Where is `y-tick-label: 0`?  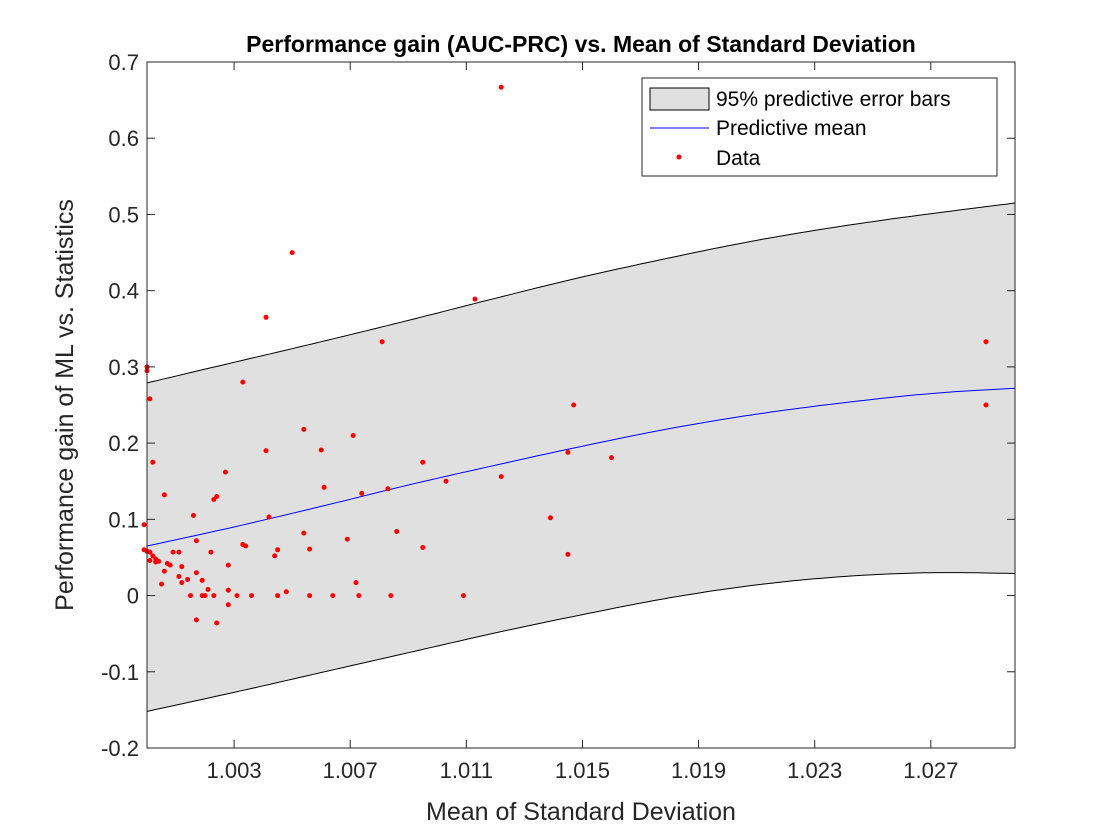 y-tick-label: 0 is located at coordinates (133, 596).